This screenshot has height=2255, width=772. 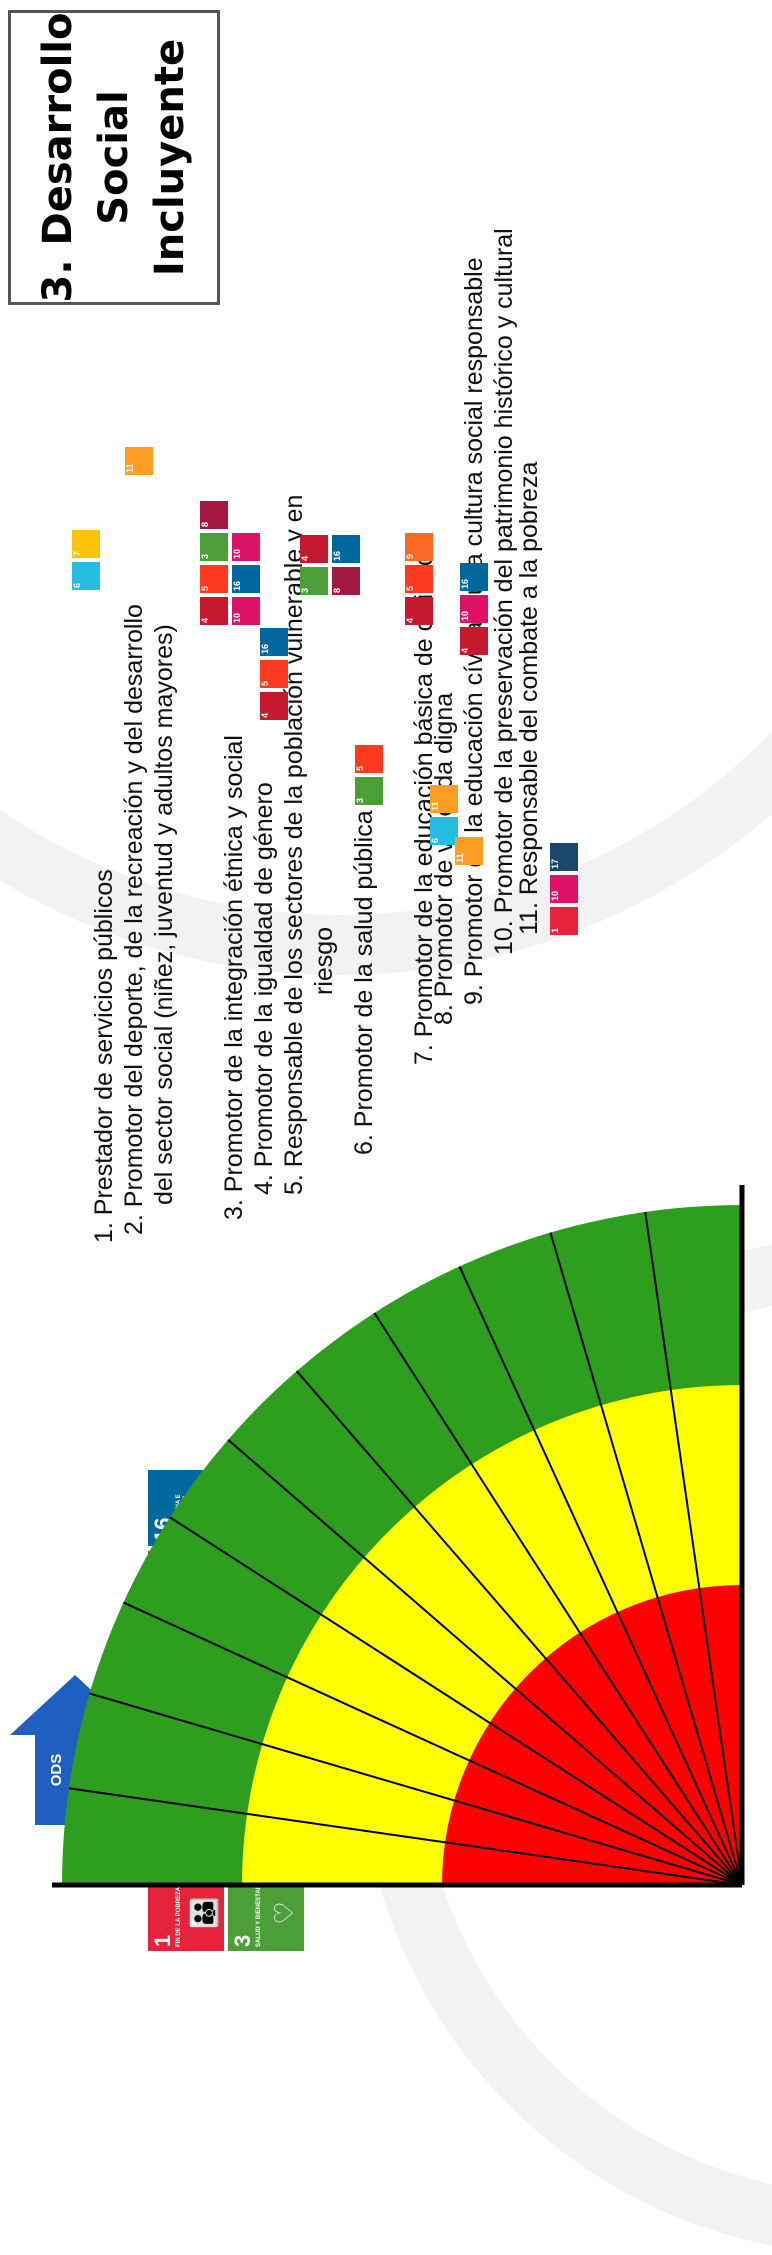 I want to click on item-5-sdg-4-chip: 4, so click(x=314, y=549).